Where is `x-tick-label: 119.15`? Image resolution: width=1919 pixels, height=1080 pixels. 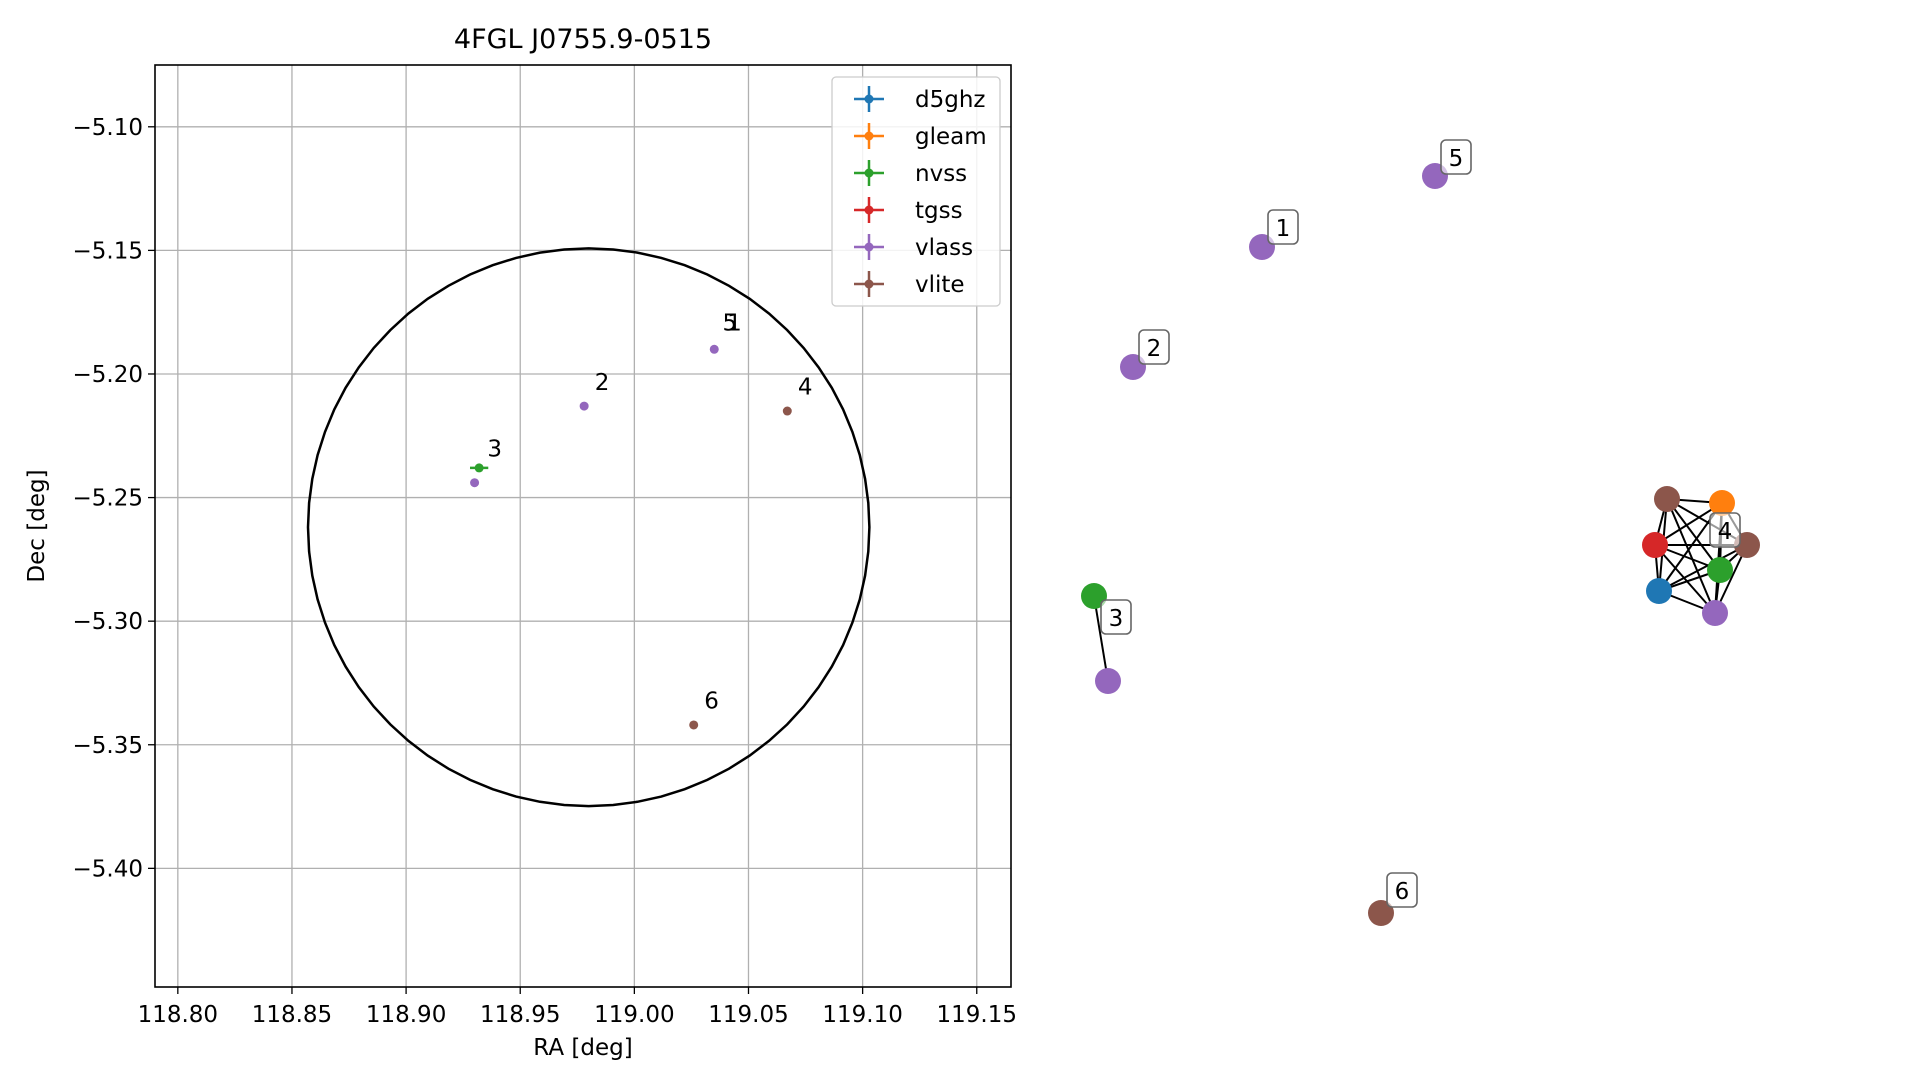
x-tick-label: 119.15 is located at coordinates (977, 1015).